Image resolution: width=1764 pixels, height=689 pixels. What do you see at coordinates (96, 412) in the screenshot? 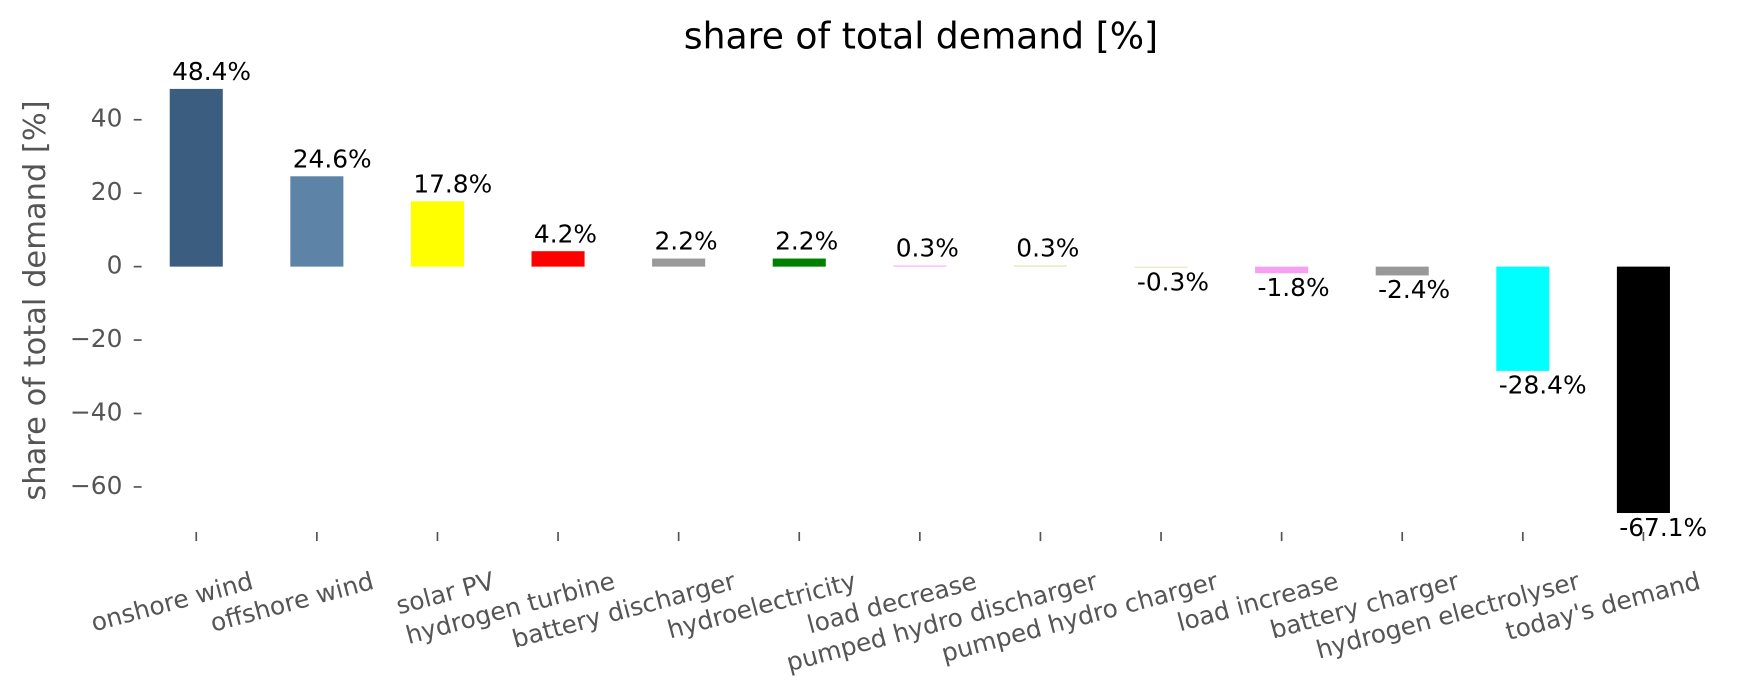
I see `y-tick-label: −40` at bounding box center [96, 412].